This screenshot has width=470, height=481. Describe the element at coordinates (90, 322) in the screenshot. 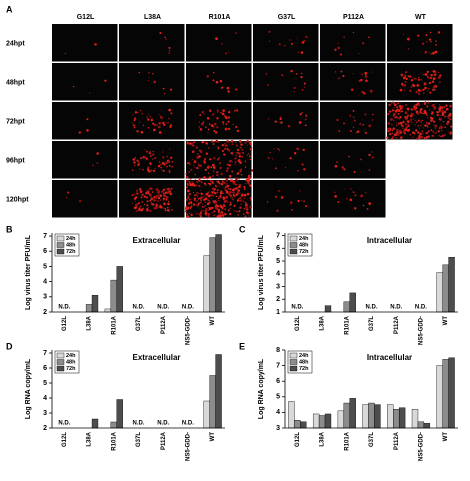

I see `x-tick-label: L38A` at that location.